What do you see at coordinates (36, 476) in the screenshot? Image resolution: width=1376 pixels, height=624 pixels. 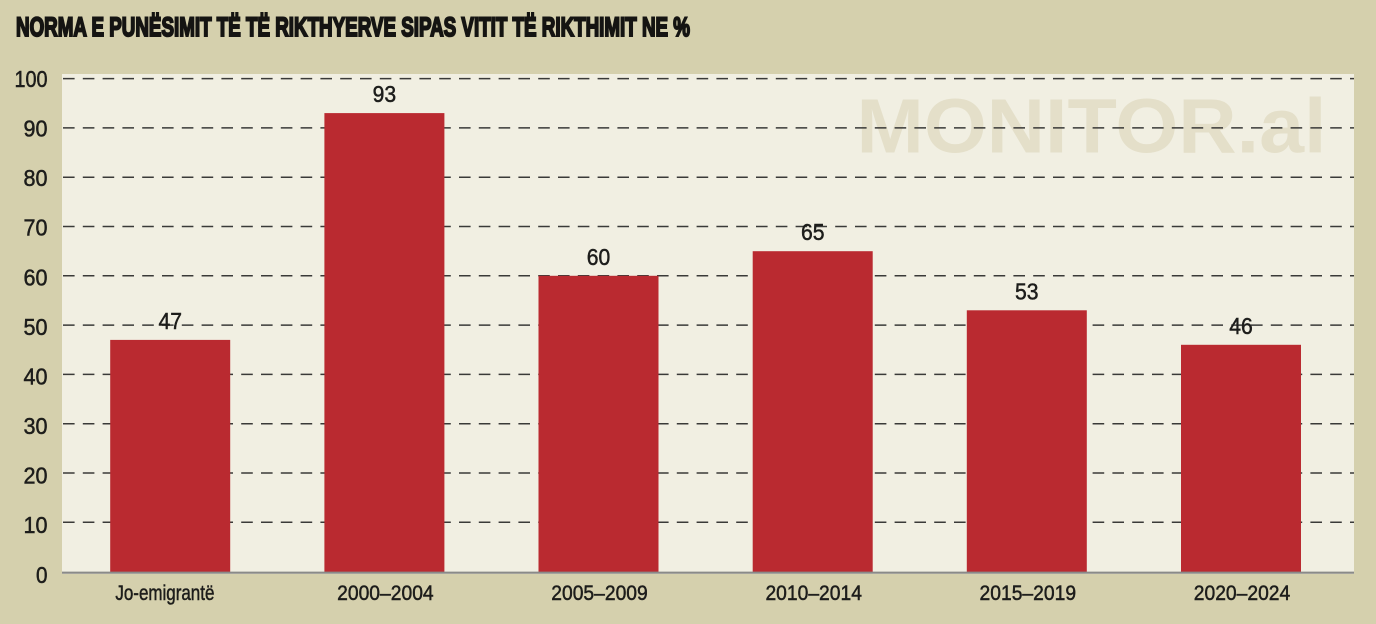 I see `svg-text: 20` at bounding box center [36, 476].